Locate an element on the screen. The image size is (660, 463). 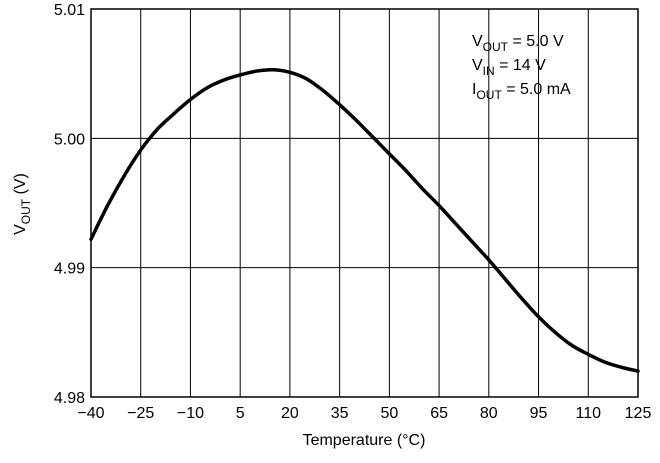
condition-note: IOUT = 5.0 mA is located at coordinates (521, 91).